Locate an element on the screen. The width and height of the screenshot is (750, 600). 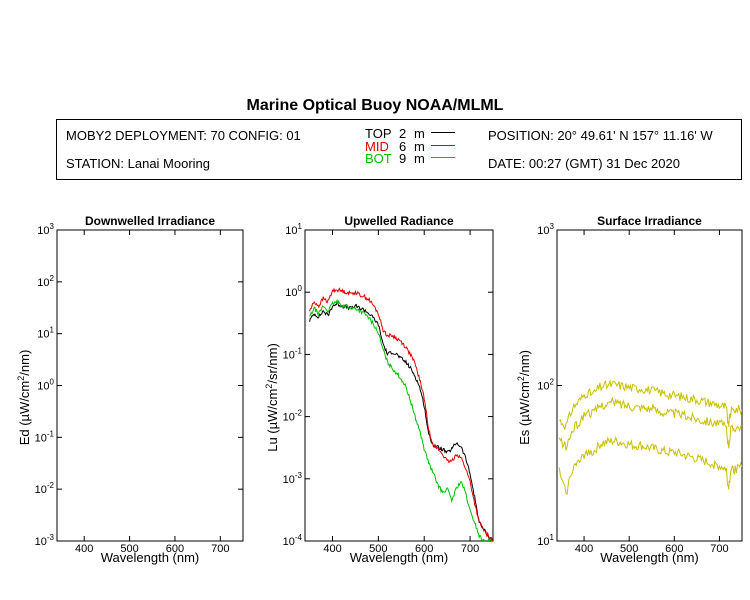
legend-mid-unit: m is located at coordinates (419, 146).